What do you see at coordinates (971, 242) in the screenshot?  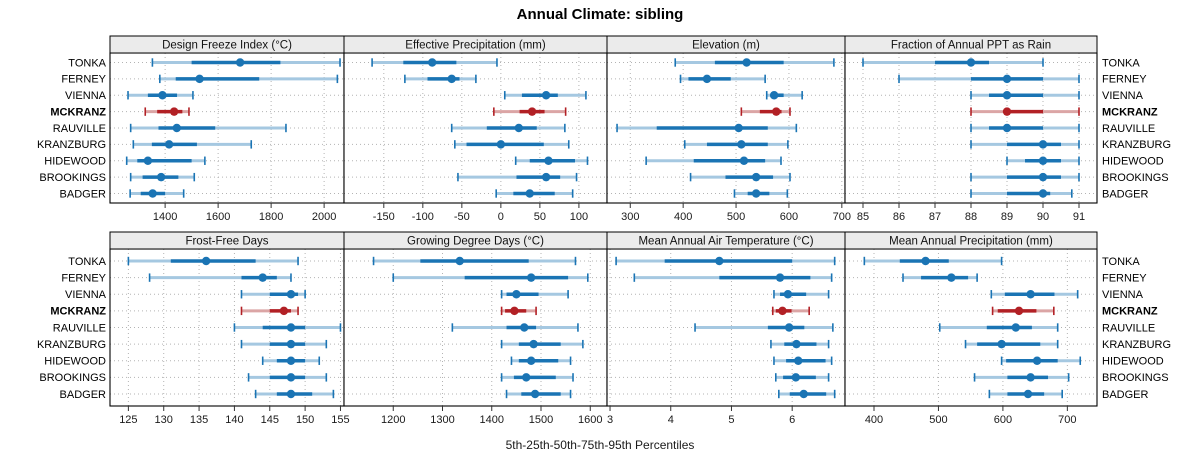 I see `panel-strip-title: Mean Annual Precipitation (mm)` at bounding box center [971, 242].